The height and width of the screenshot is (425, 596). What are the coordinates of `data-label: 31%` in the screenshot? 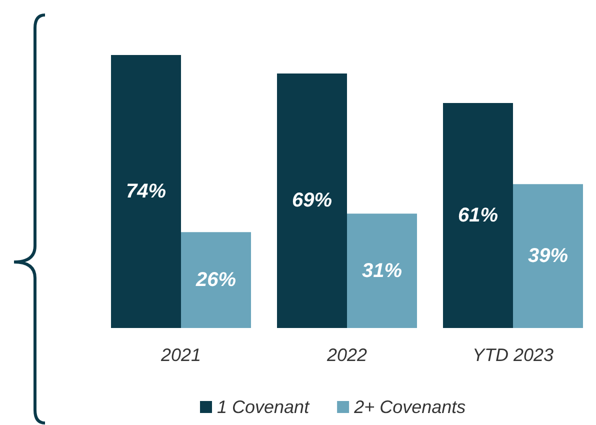 It's located at (382, 271).